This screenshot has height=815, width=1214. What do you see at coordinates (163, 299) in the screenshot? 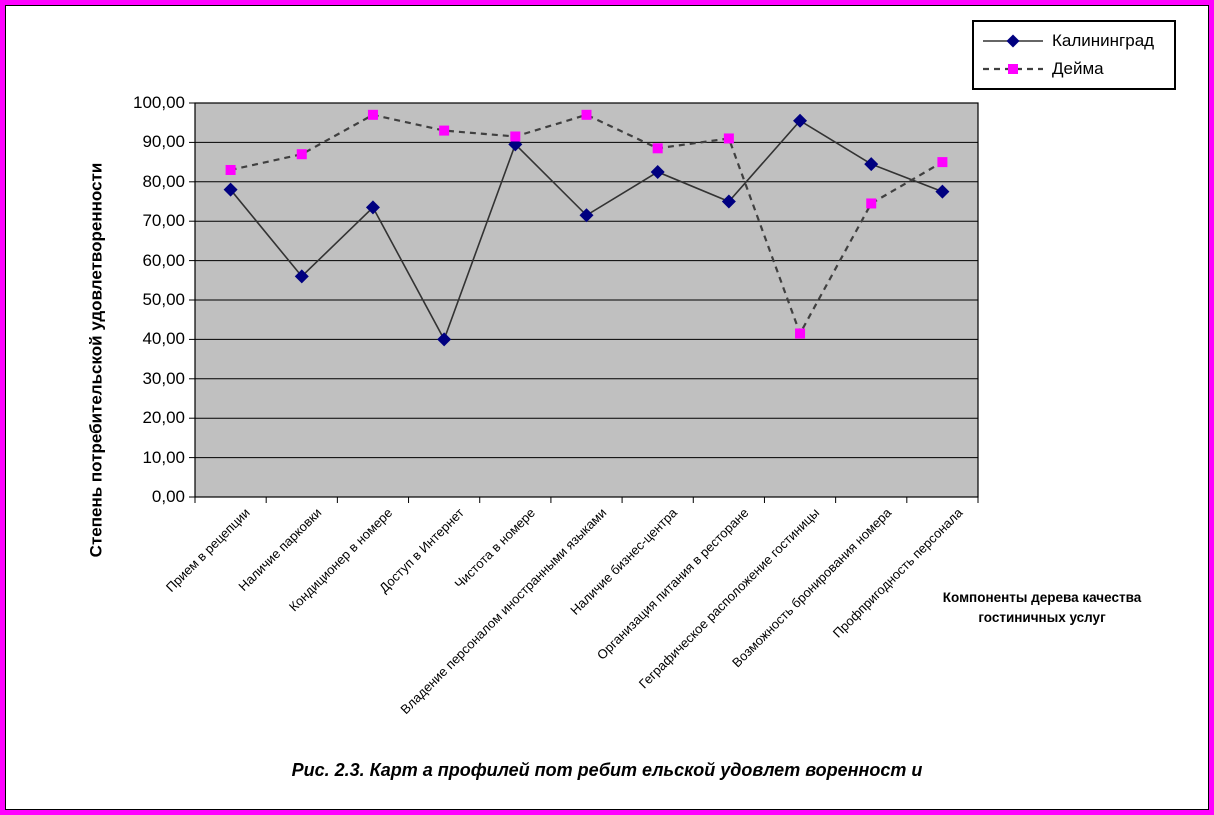
I see `y-tick-label: 50,00` at bounding box center [163, 299].